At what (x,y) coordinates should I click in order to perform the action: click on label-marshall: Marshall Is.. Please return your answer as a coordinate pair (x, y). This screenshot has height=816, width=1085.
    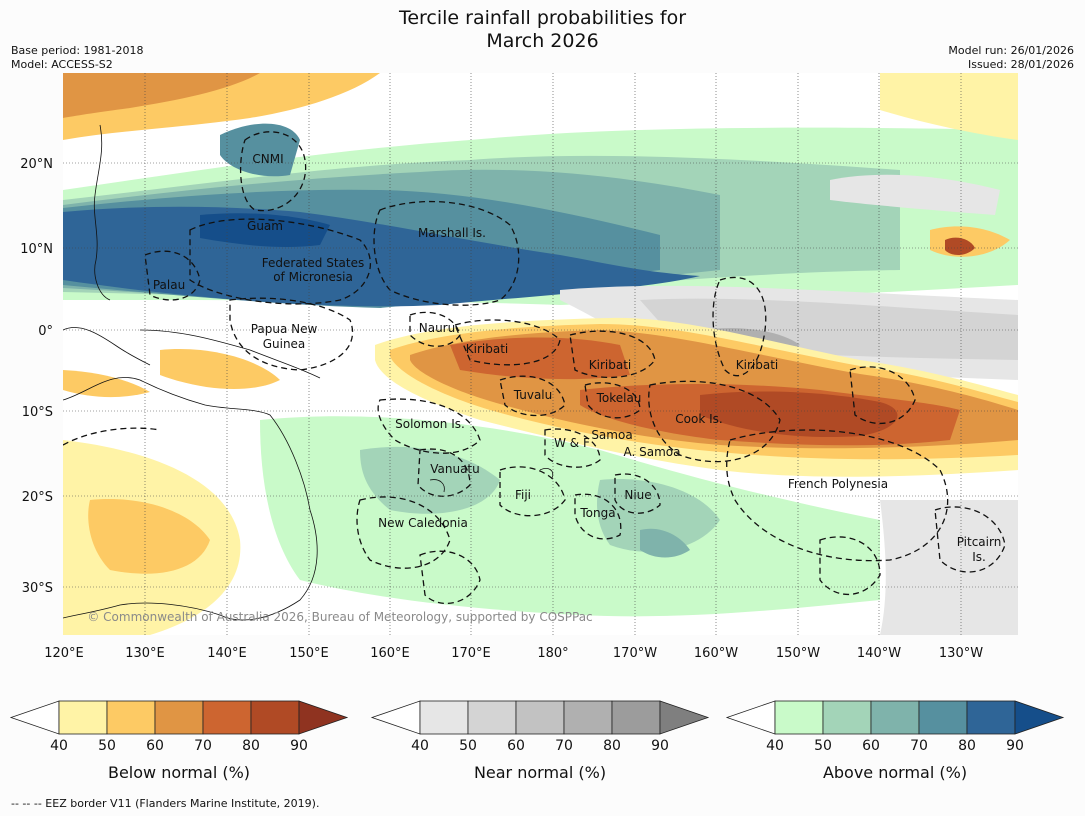
    Looking at the image, I should click on (452, 233).